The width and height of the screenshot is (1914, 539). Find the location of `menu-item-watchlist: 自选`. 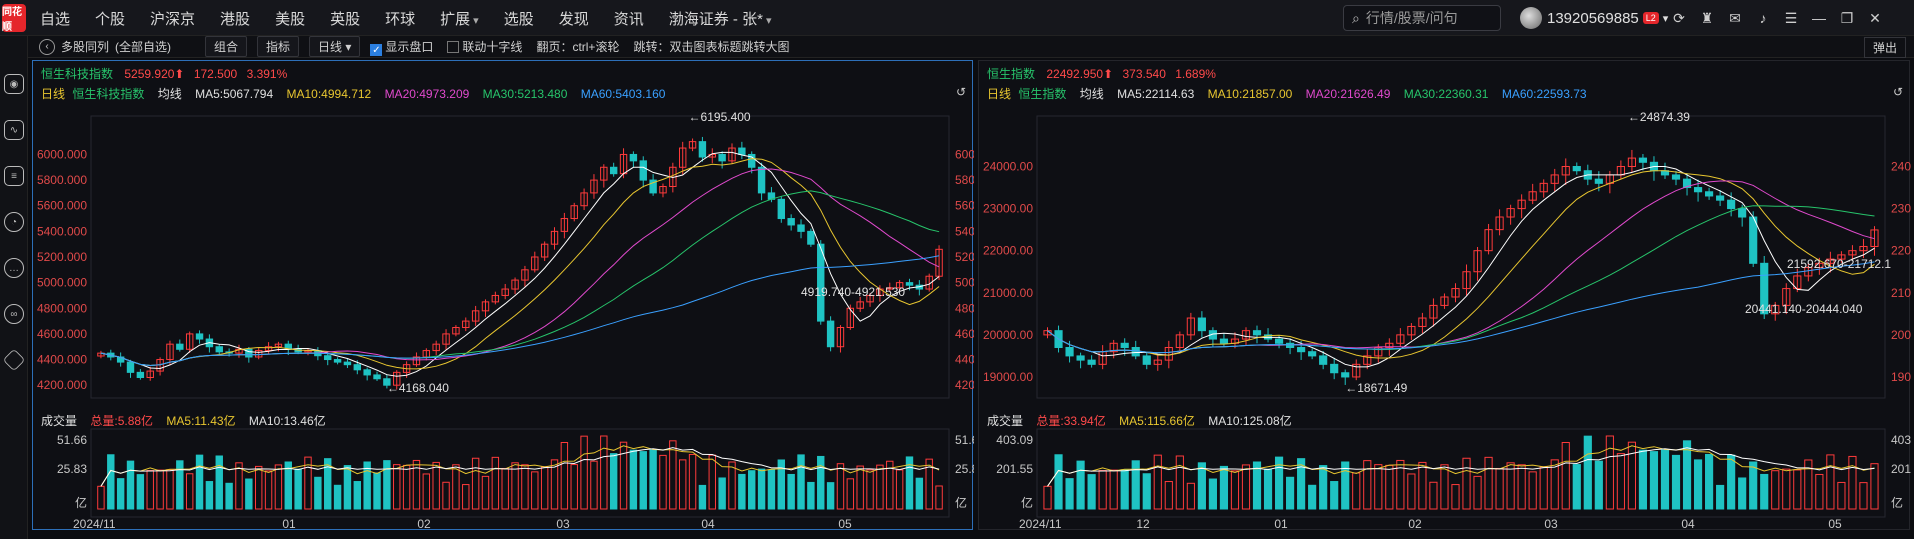

menu-item-watchlist: 自选 is located at coordinates (55, 19).